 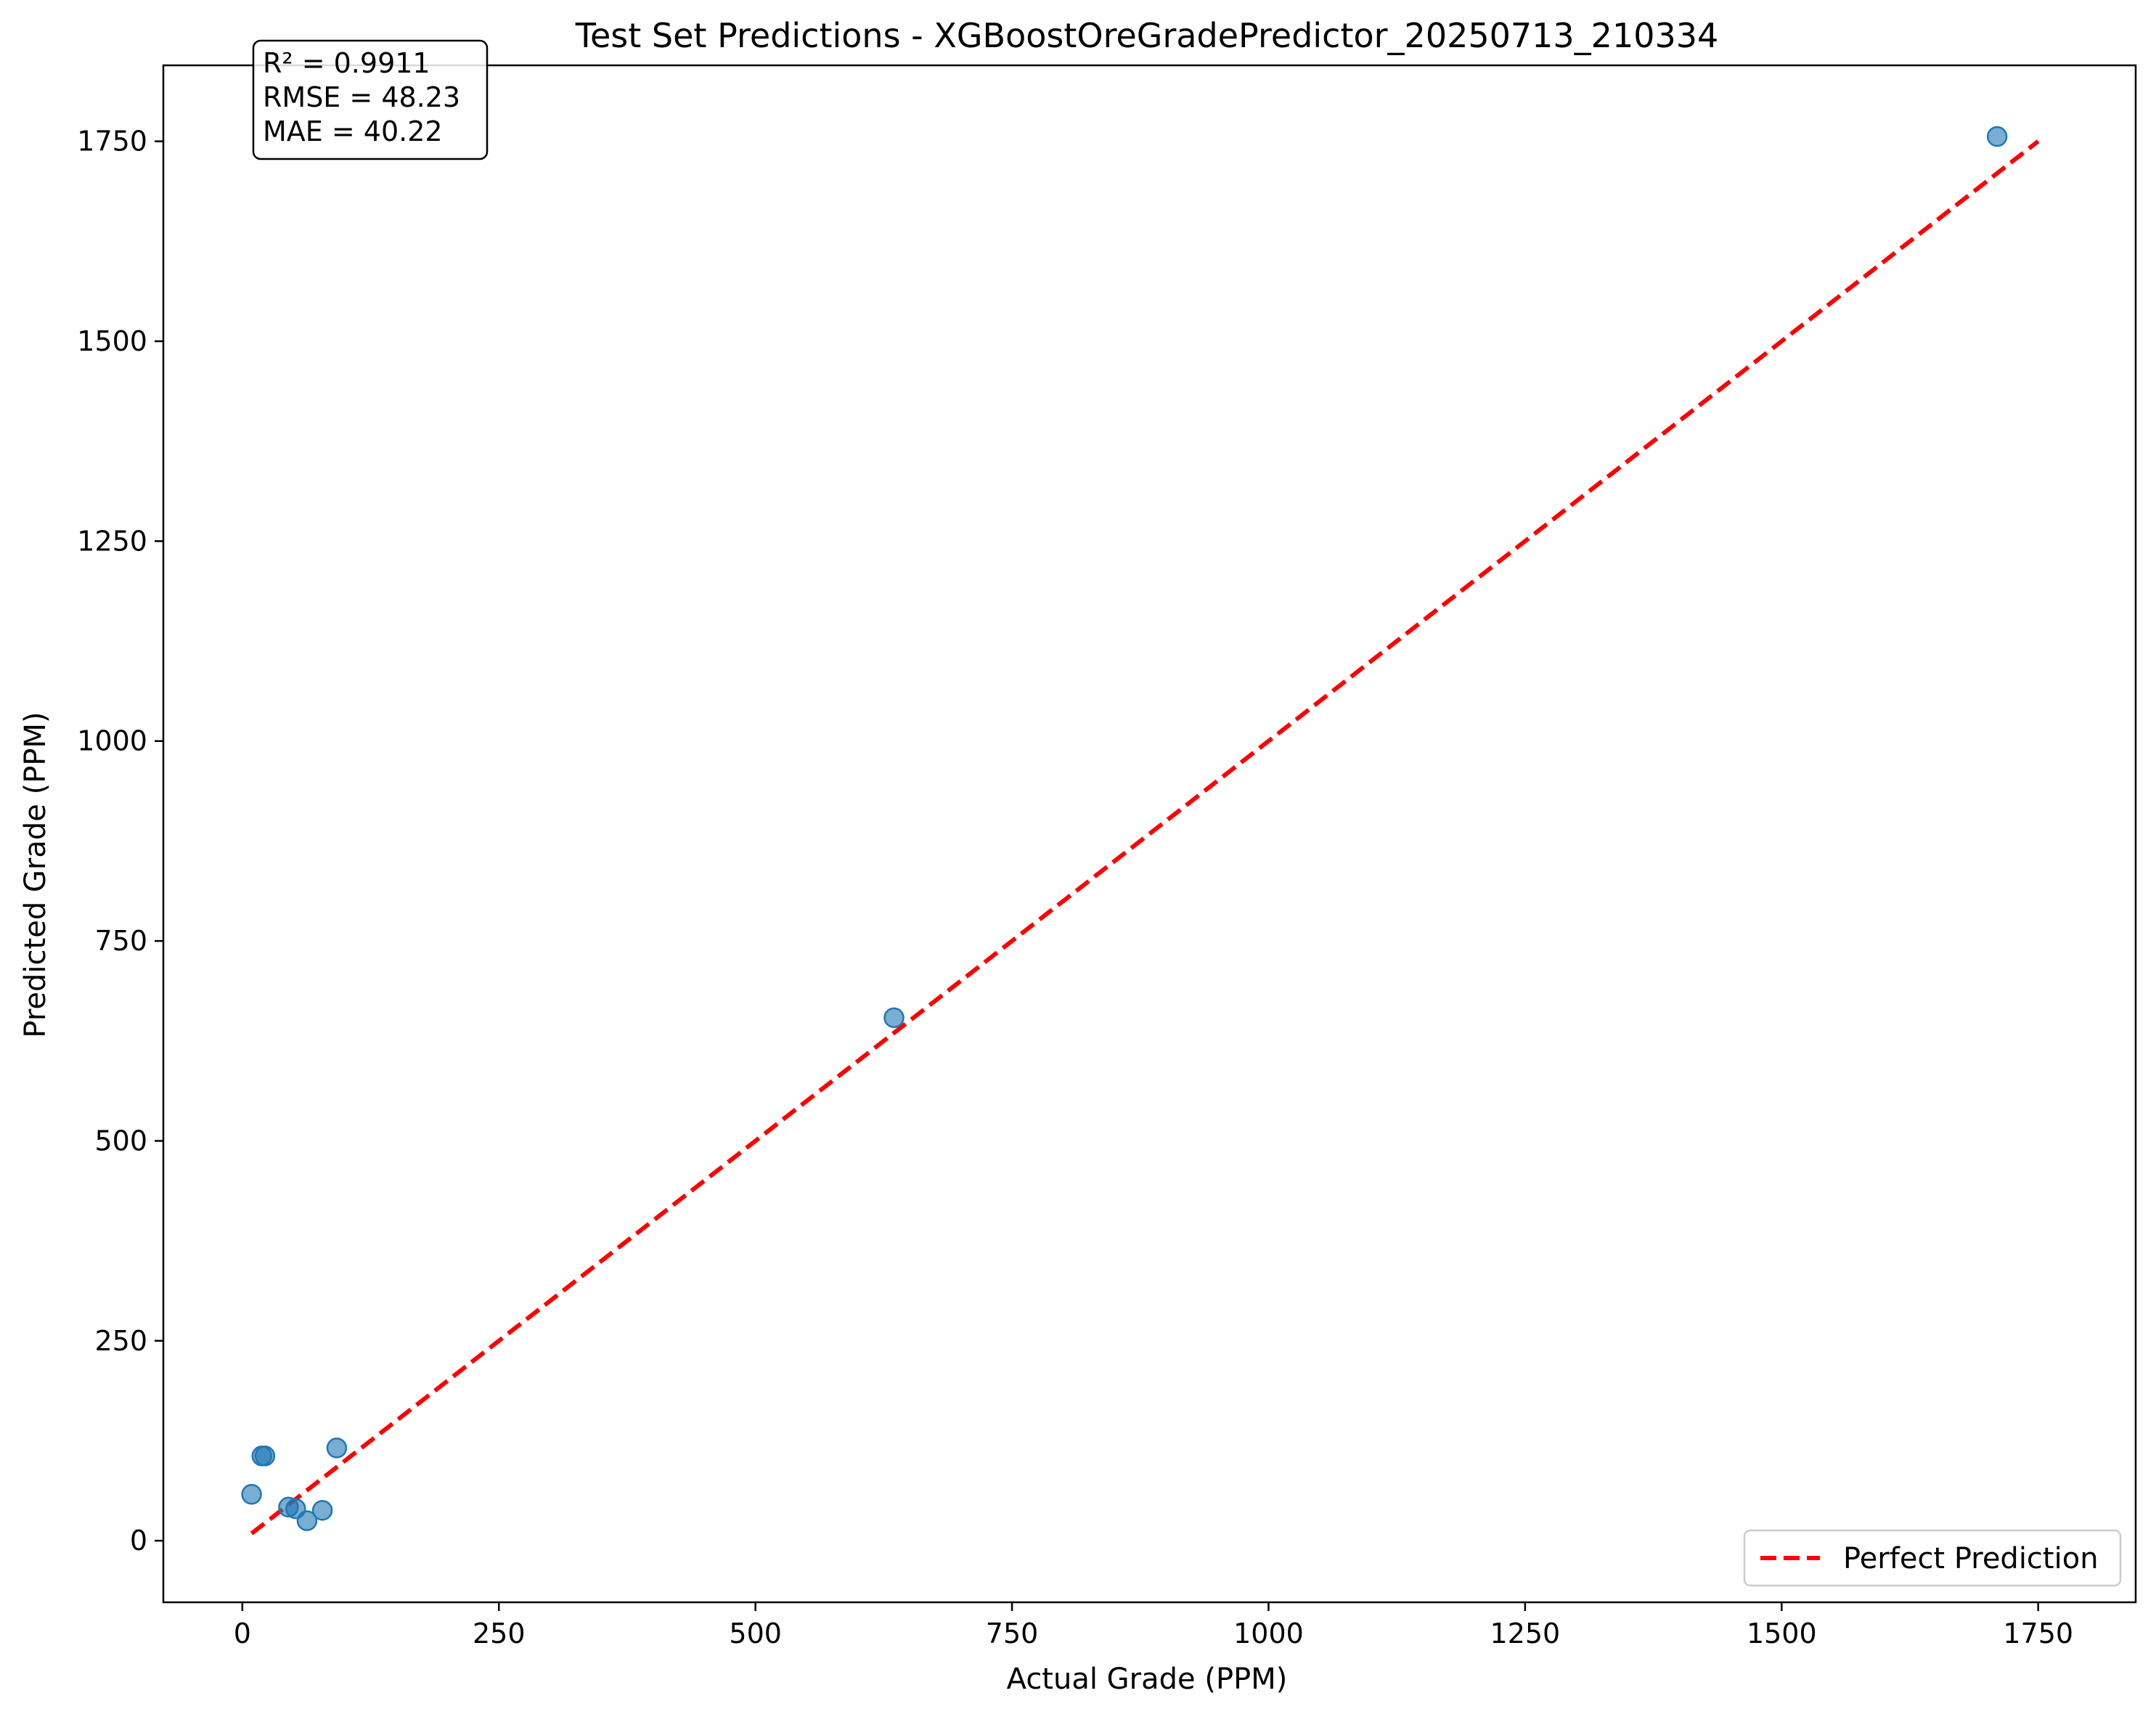 I want to click on stats-r2: R² = 0.9911, so click(x=347, y=63).